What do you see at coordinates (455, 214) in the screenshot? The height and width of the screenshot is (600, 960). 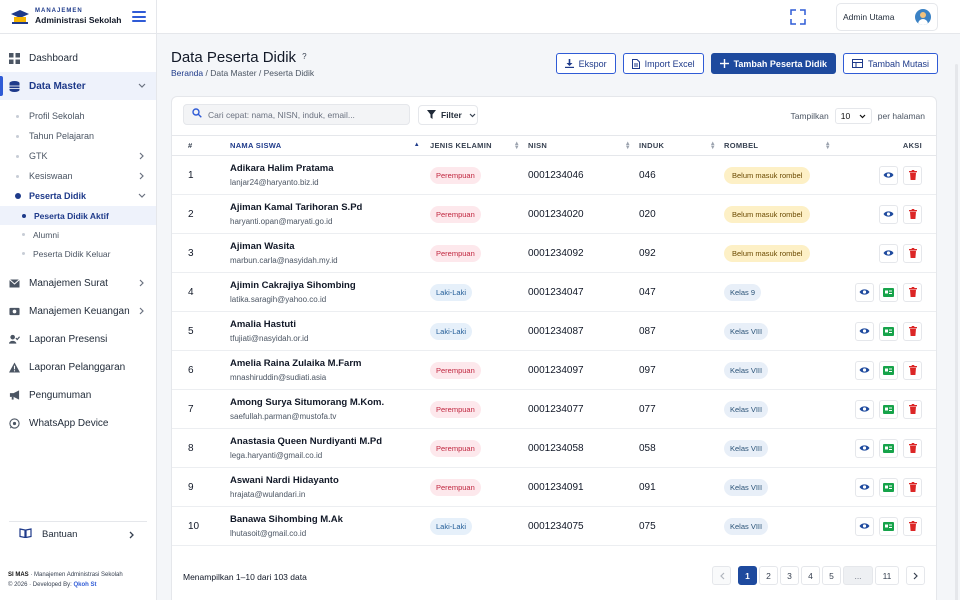 I see `gender-badge: Perempuan` at bounding box center [455, 214].